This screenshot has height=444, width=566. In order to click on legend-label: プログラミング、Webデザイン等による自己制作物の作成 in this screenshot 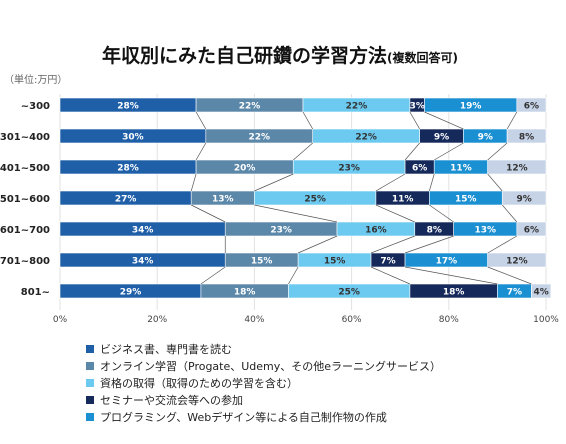, I will do `click(243, 417)`.